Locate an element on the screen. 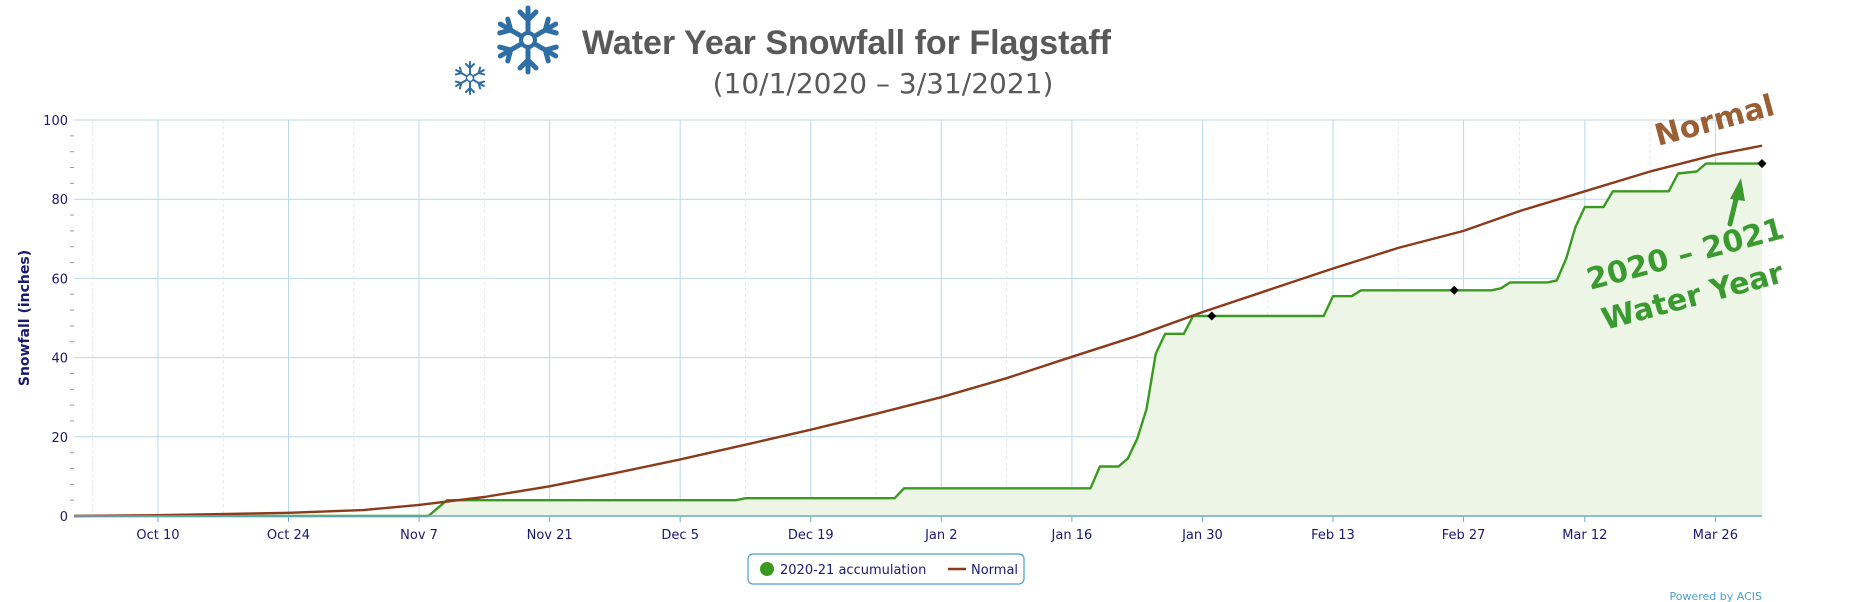  x-tick-label: Dec 19 is located at coordinates (811, 535).